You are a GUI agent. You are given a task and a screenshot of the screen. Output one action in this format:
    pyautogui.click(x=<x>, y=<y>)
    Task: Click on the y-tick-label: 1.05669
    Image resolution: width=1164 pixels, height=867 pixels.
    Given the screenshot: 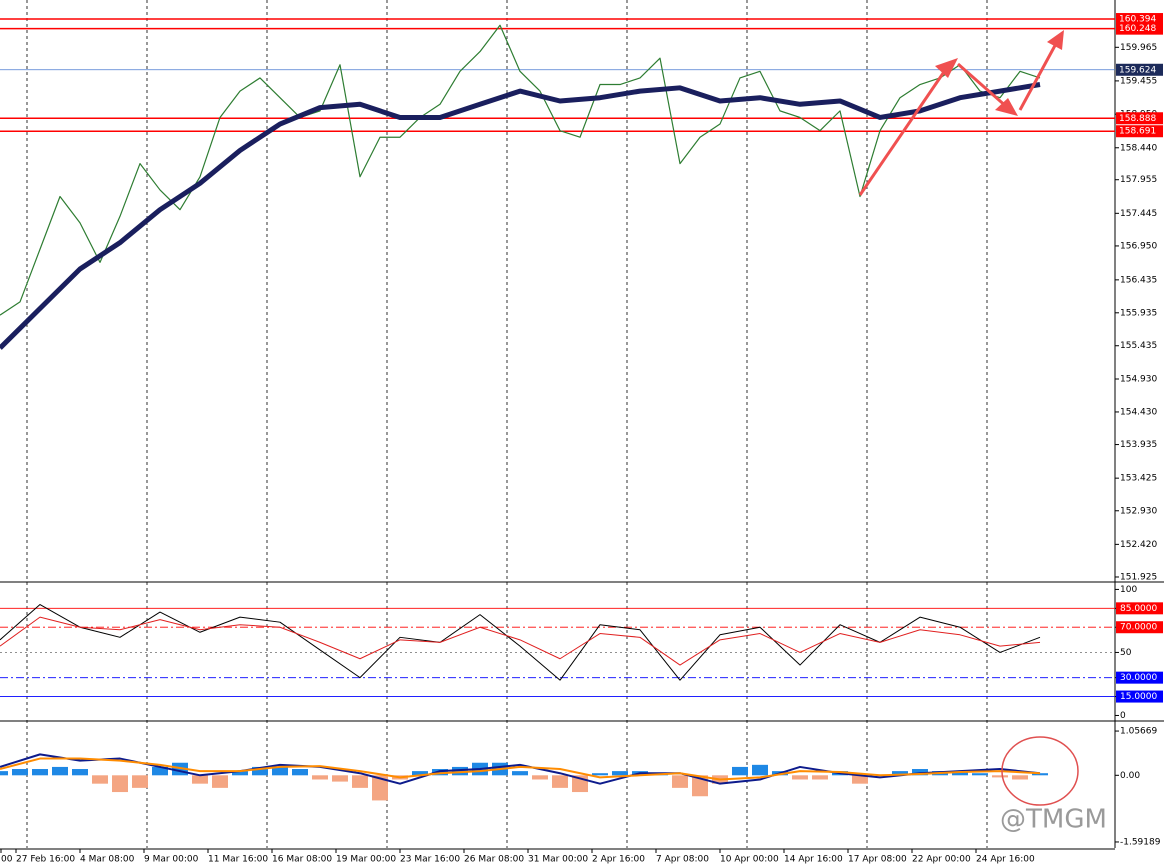 What is the action you would take?
    pyautogui.click(x=1138, y=732)
    